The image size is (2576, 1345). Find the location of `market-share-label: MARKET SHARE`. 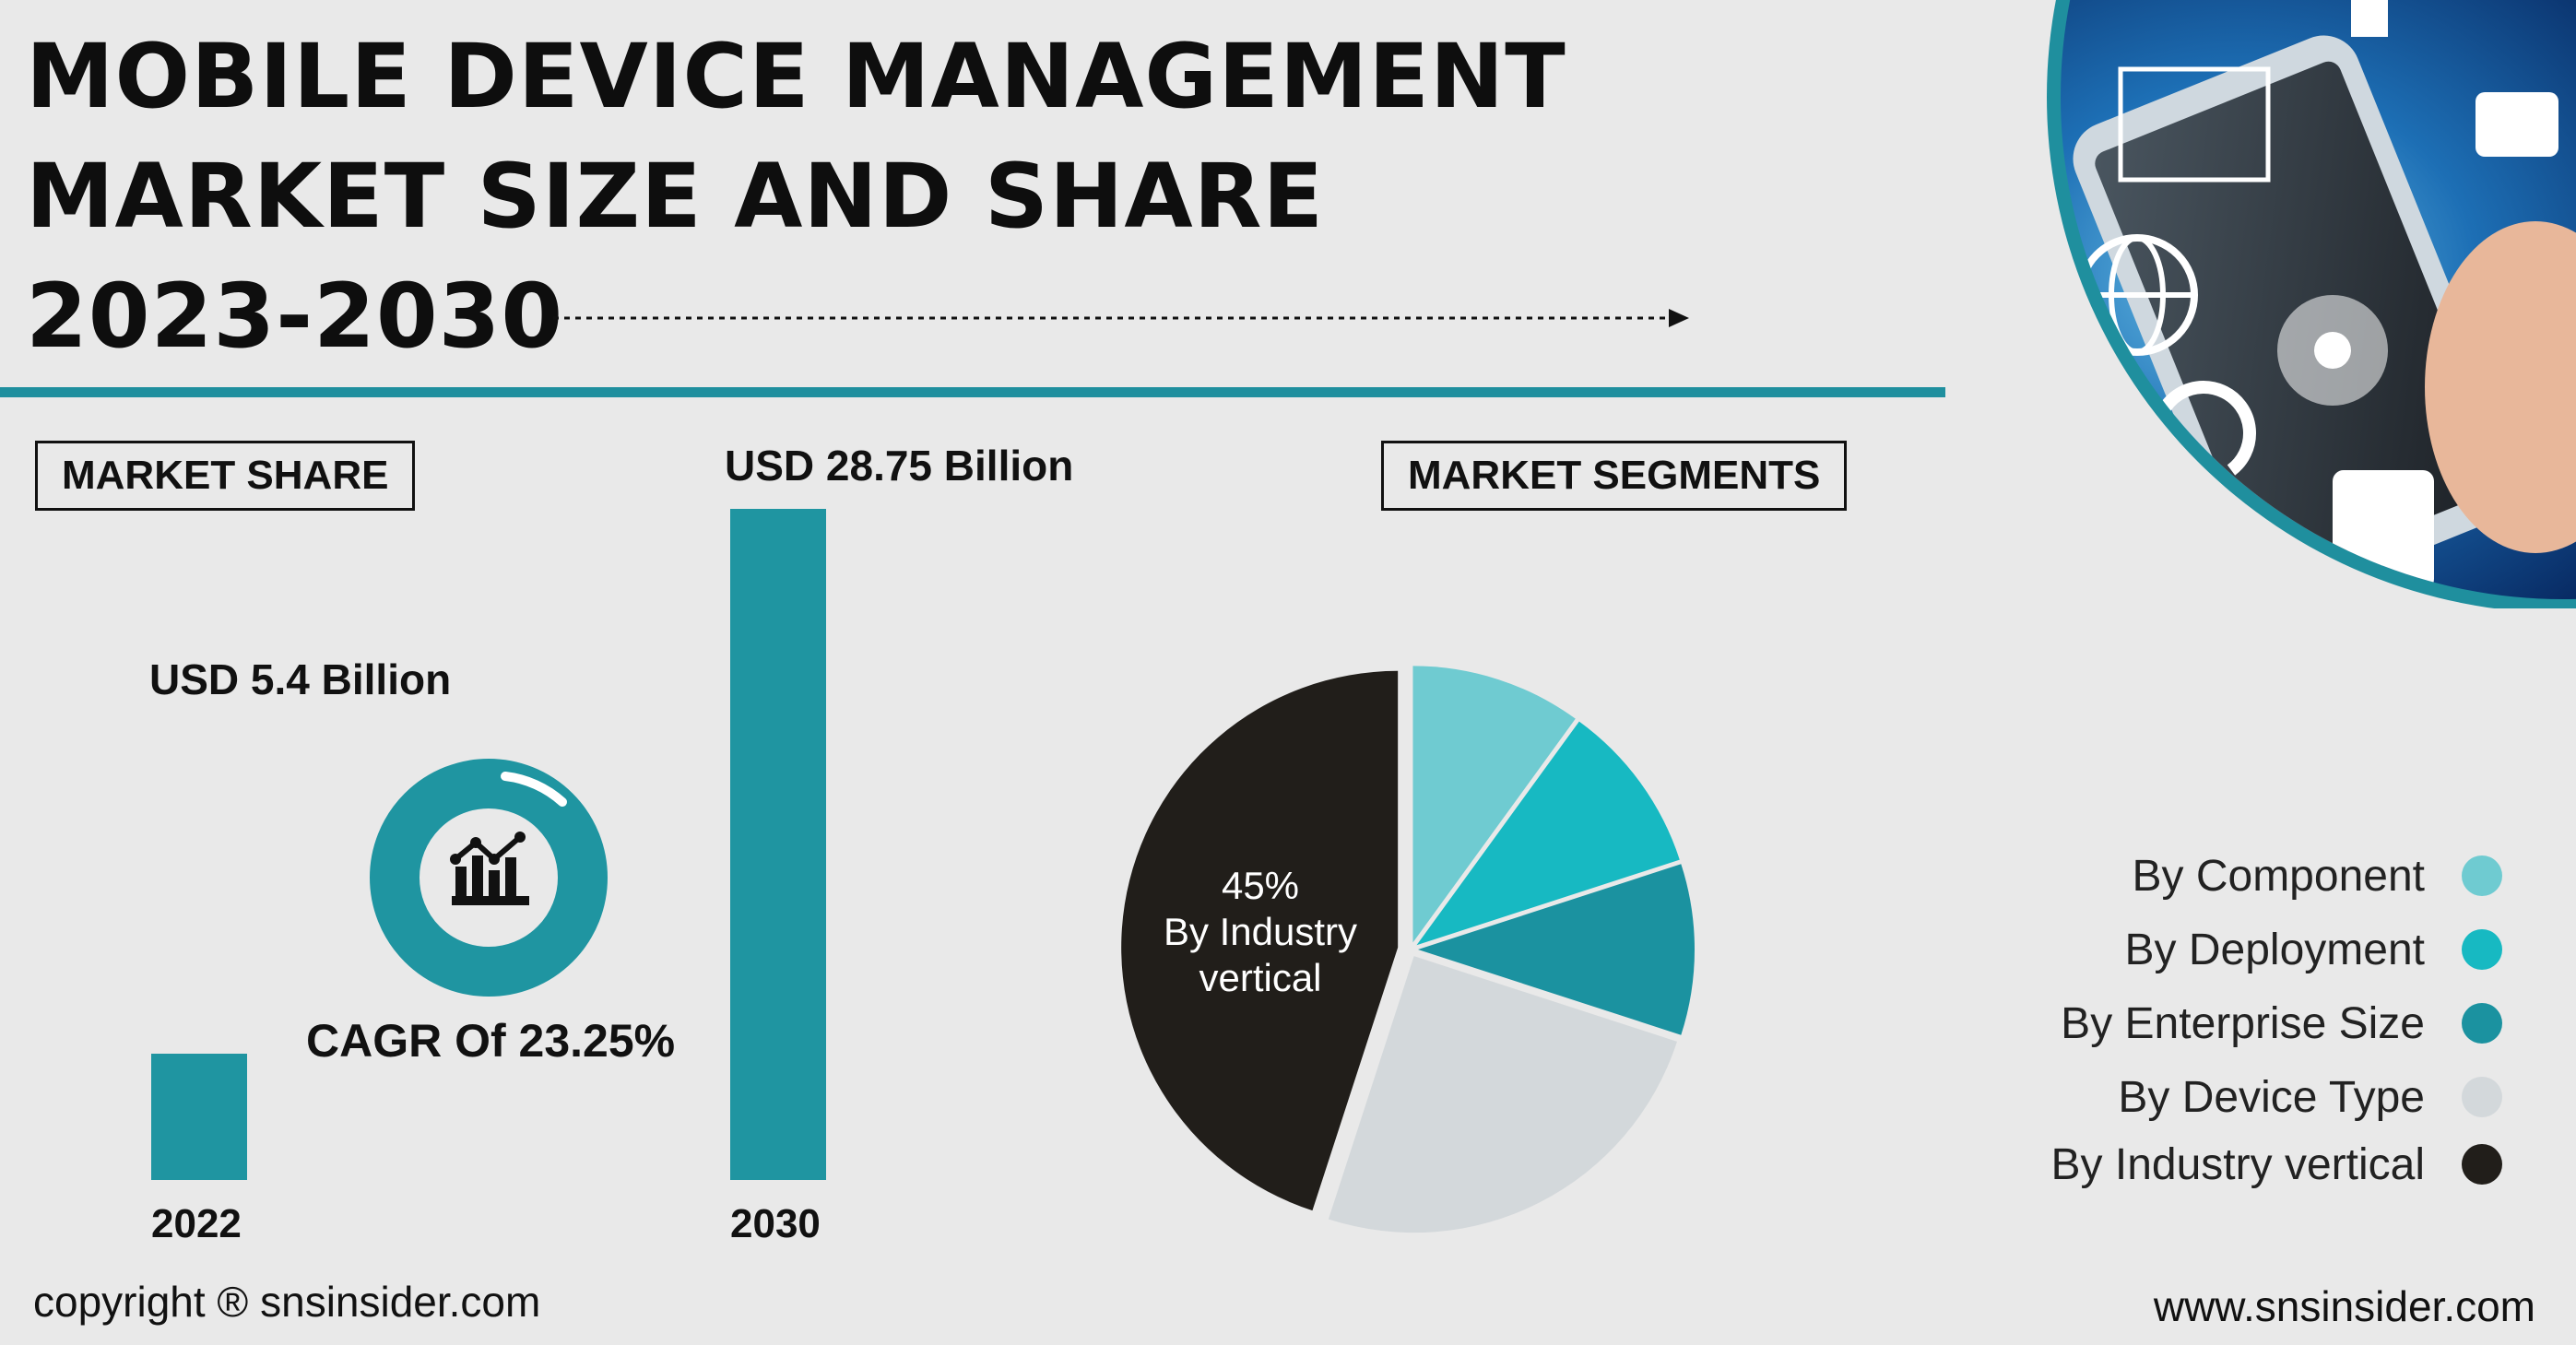

market-share-label: MARKET SHARE is located at coordinates (225, 476).